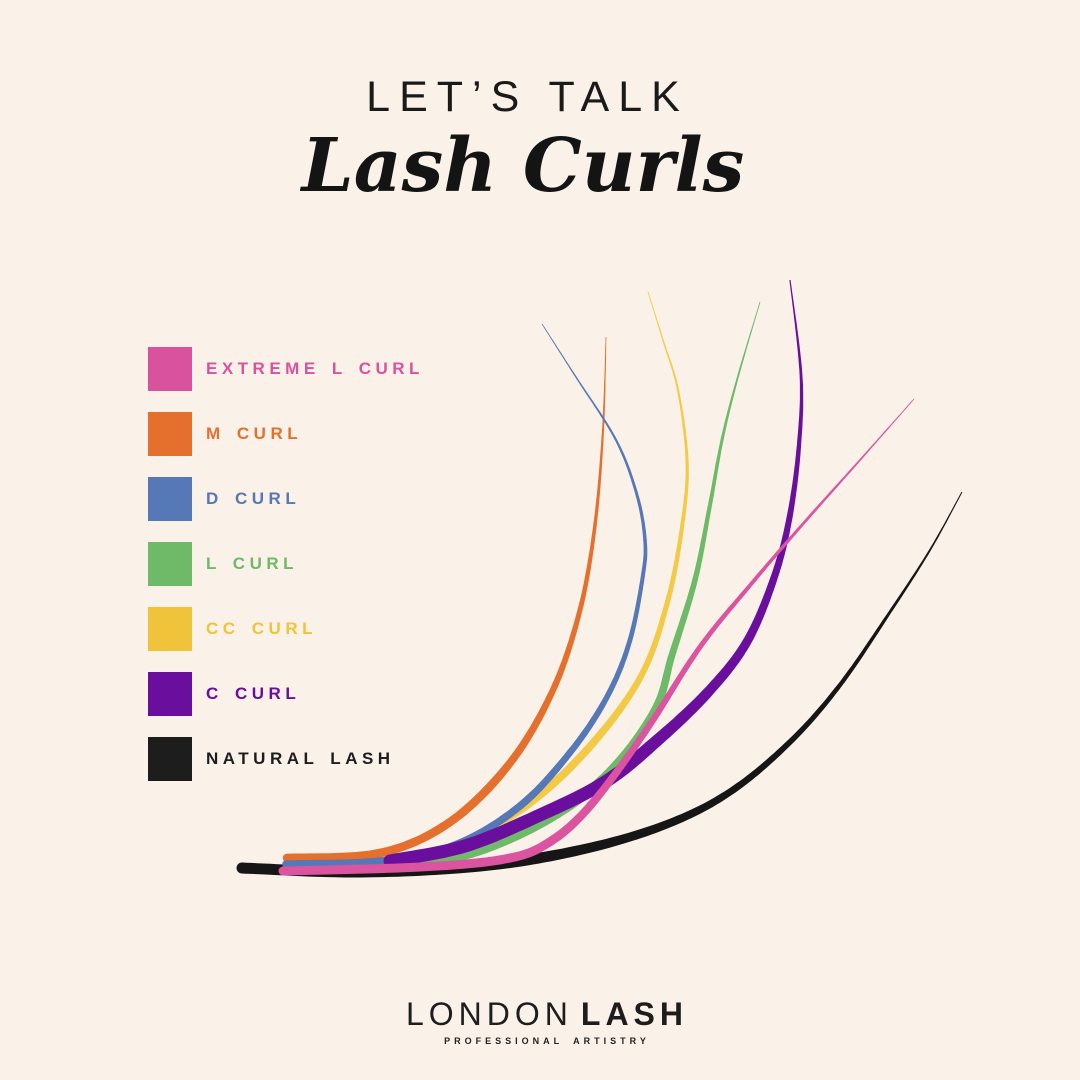 The height and width of the screenshot is (1080, 1080). Describe the element at coordinates (261, 628) in the screenshot. I see `legend-label: CC CURL` at that location.